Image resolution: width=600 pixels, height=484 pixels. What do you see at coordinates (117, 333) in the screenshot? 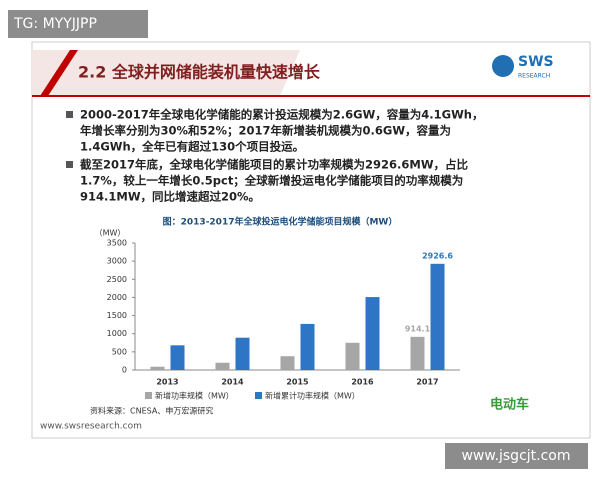
I see `y-tick-label: 1000` at bounding box center [117, 333].